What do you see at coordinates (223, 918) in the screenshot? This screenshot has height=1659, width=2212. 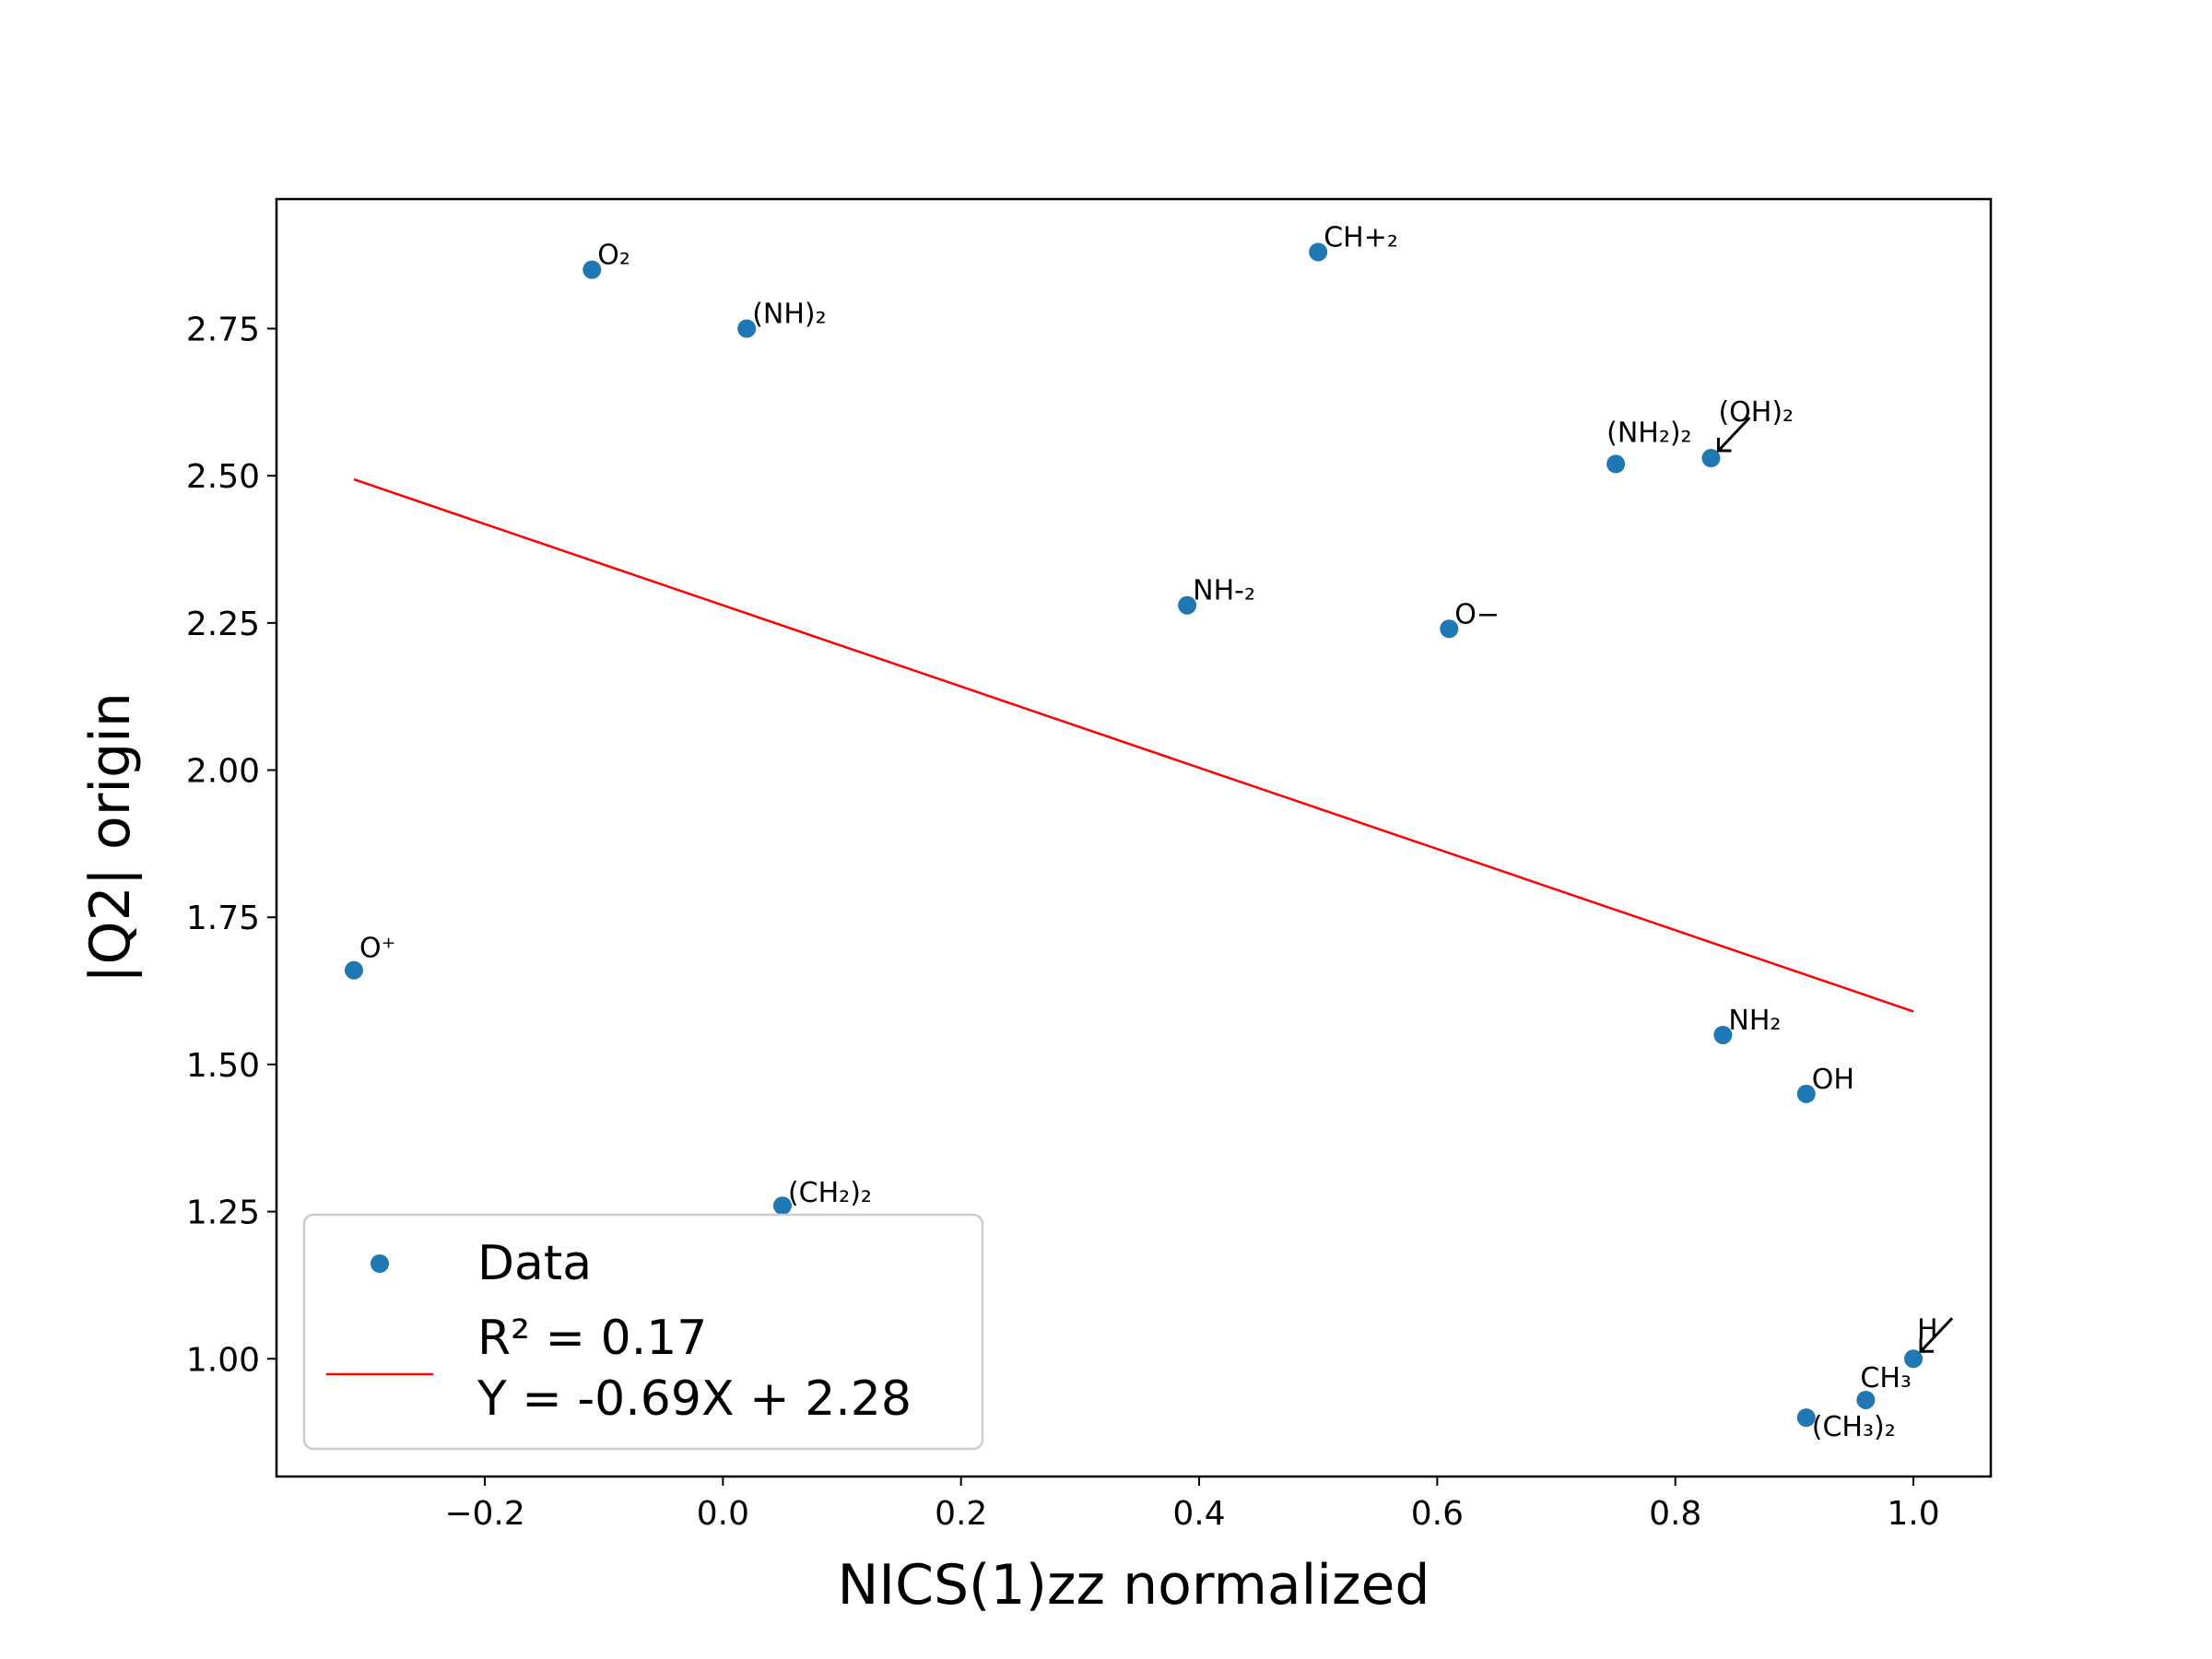 I see `y-tick-label: 1.75` at bounding box center [223, 918].